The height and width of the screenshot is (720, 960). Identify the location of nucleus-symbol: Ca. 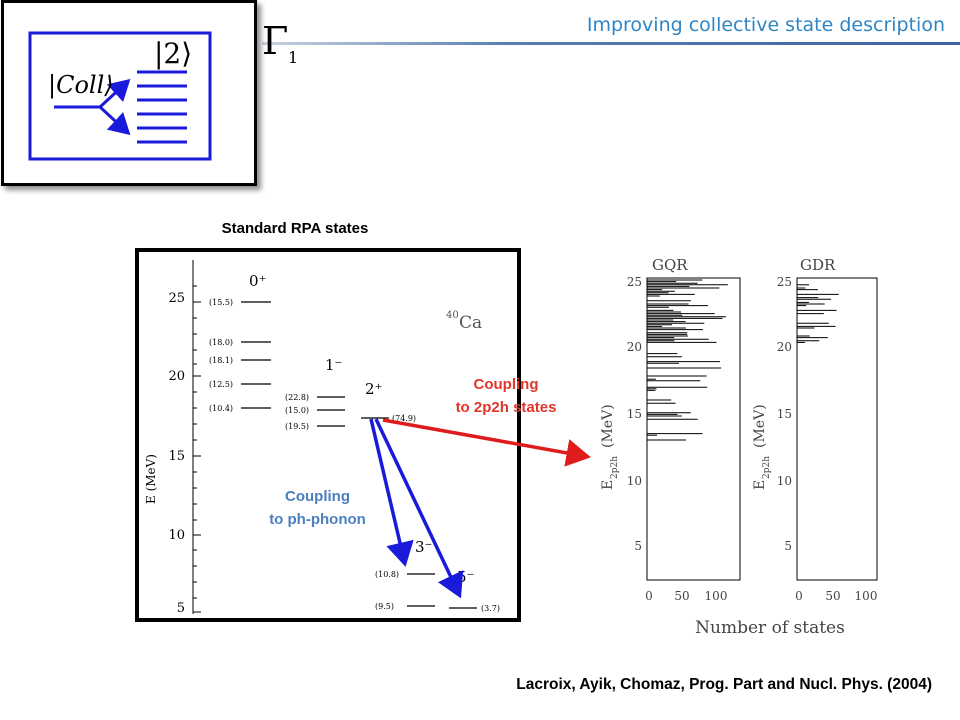
(470, 323).